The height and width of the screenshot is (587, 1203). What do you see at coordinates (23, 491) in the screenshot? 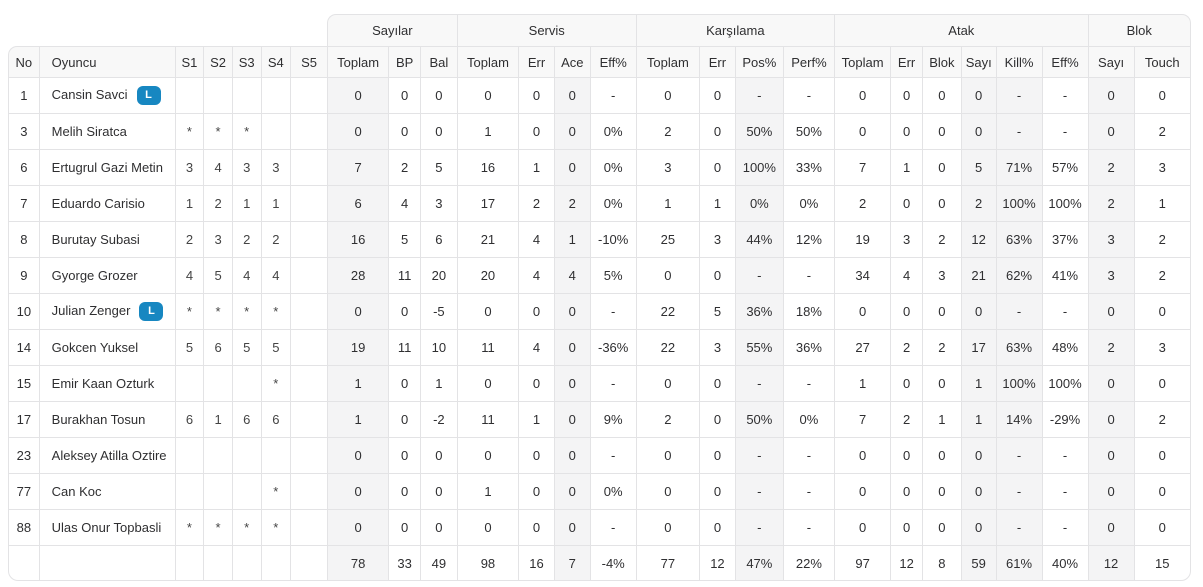
I see `player-number: 77` at bounding box center [23, 491].